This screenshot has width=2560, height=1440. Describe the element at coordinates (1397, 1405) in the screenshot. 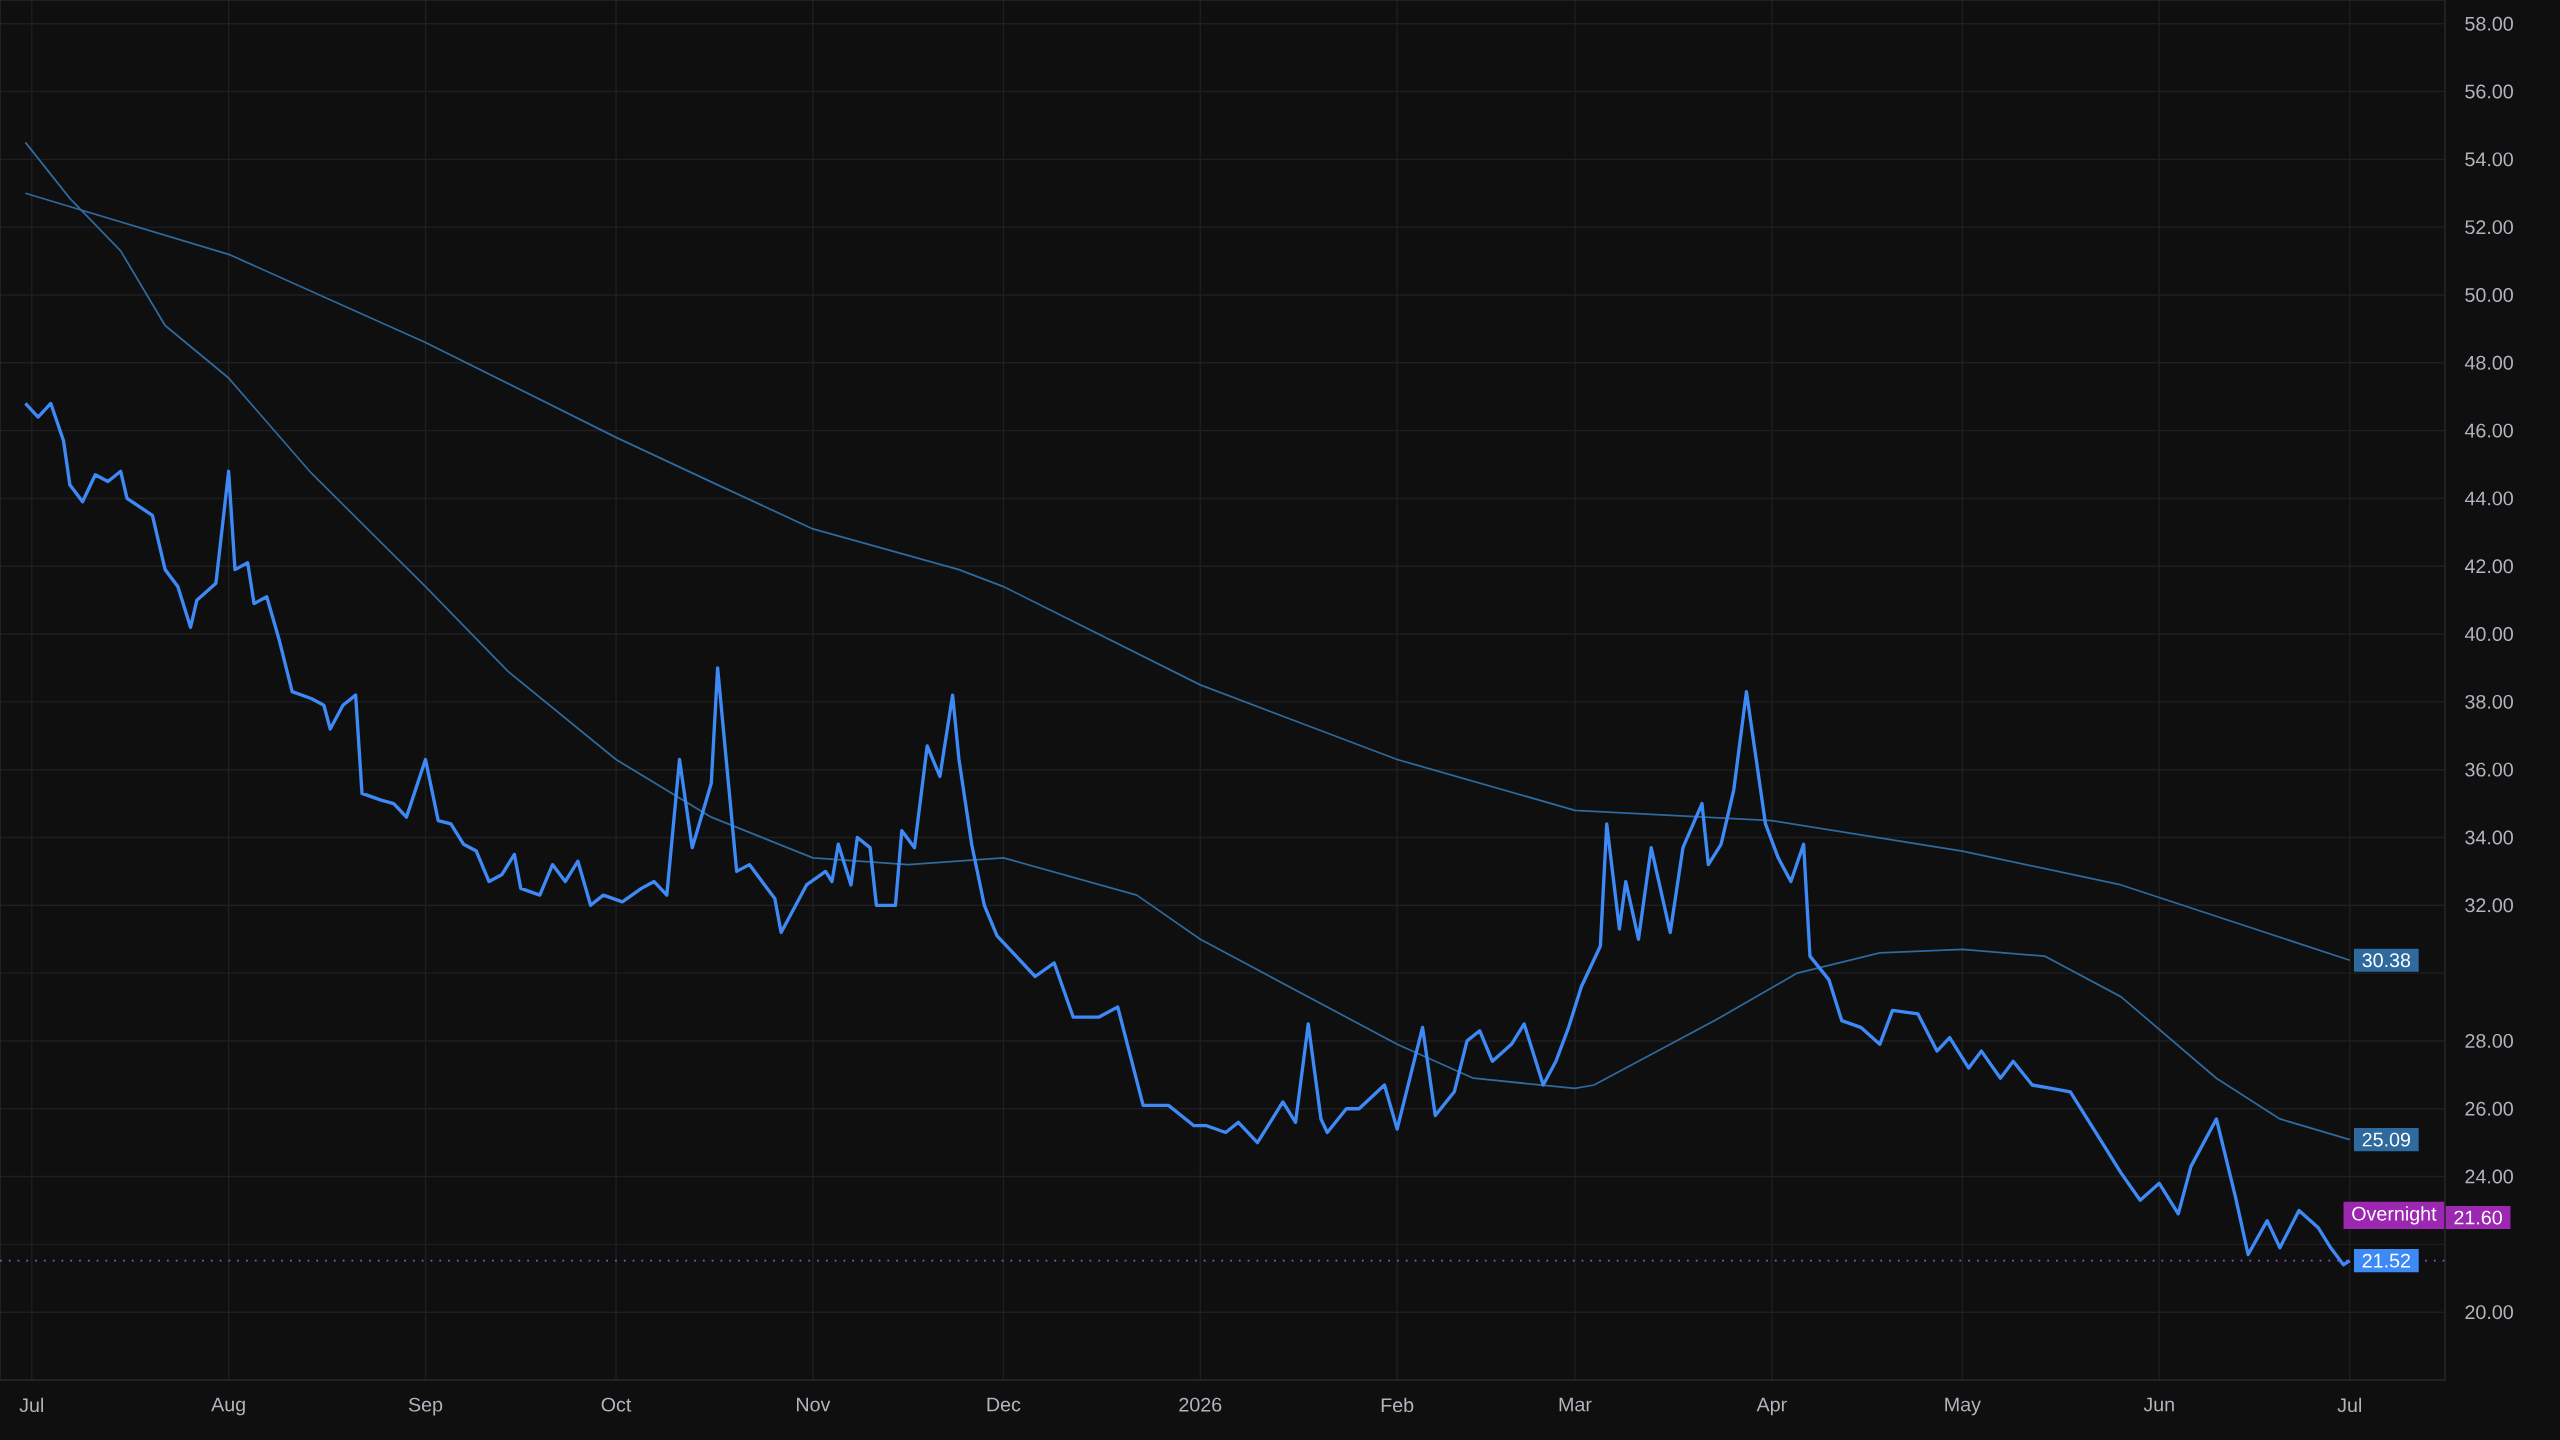

I see `x-tick-label: Feb` at that location.